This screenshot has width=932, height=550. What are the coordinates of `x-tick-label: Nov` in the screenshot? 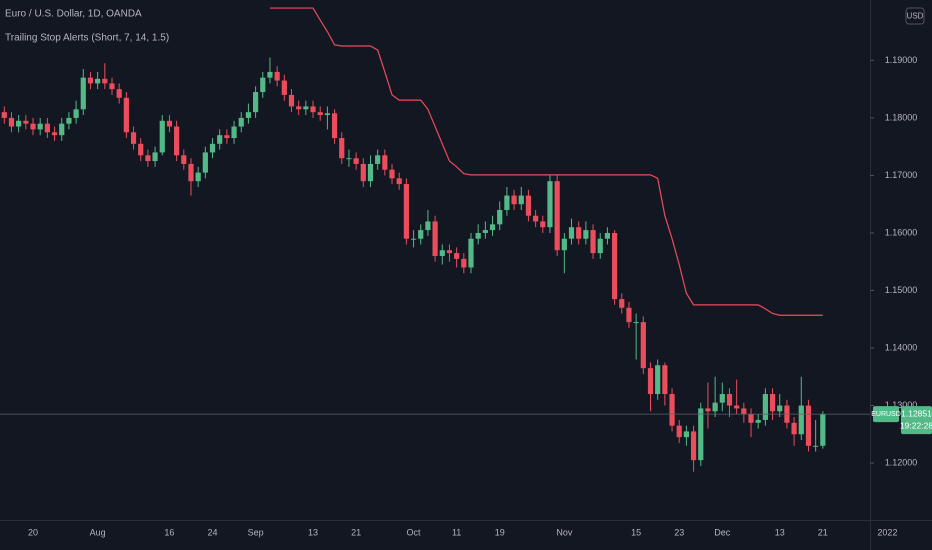 It's located at (564, 532).